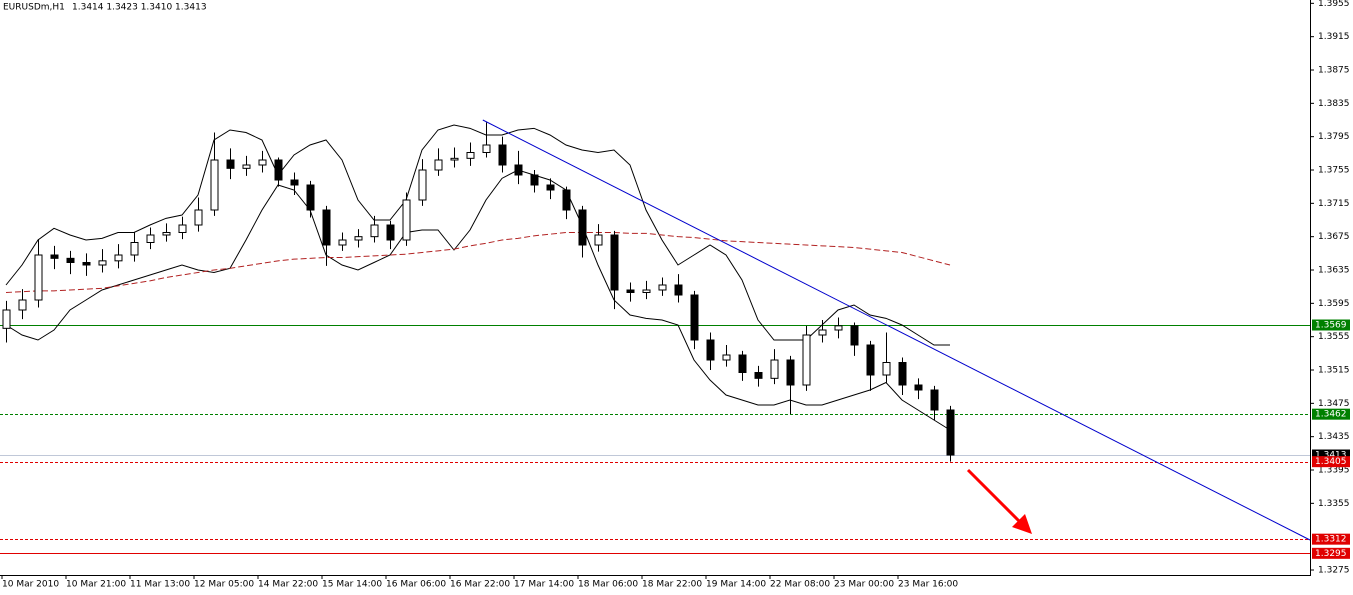 The height and width of the screenshot is (595, 1353). I want to click on x-tick-label: 10 Mar 21:00, so click(96, 585).